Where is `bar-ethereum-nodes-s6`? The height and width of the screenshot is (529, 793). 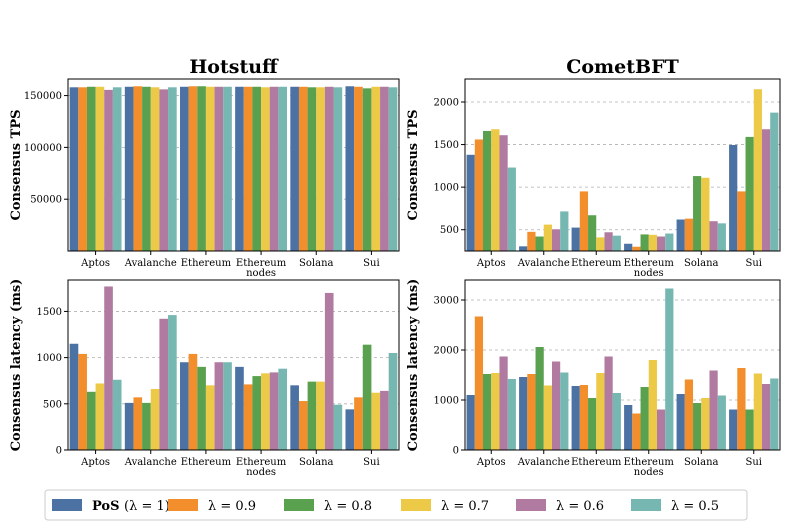
bar-ethereum-nodes-s6 is located at coordinates (283, 409).